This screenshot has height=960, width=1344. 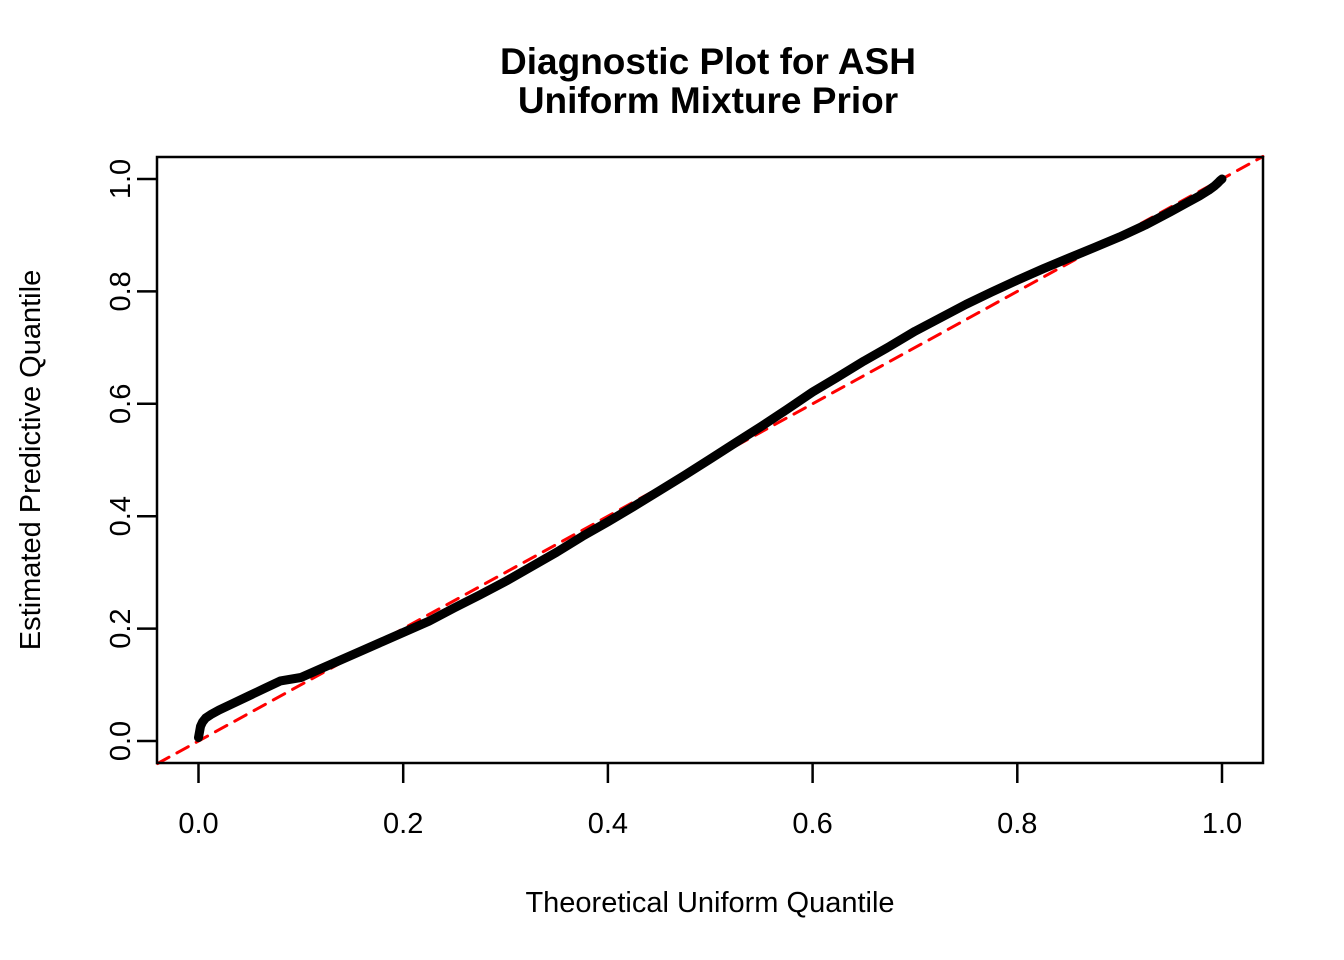 What do you see at coordinates (1222, 824) in the screenshot?
I see `x-tick-label: 1.0` at bounding box center [1222, 824].